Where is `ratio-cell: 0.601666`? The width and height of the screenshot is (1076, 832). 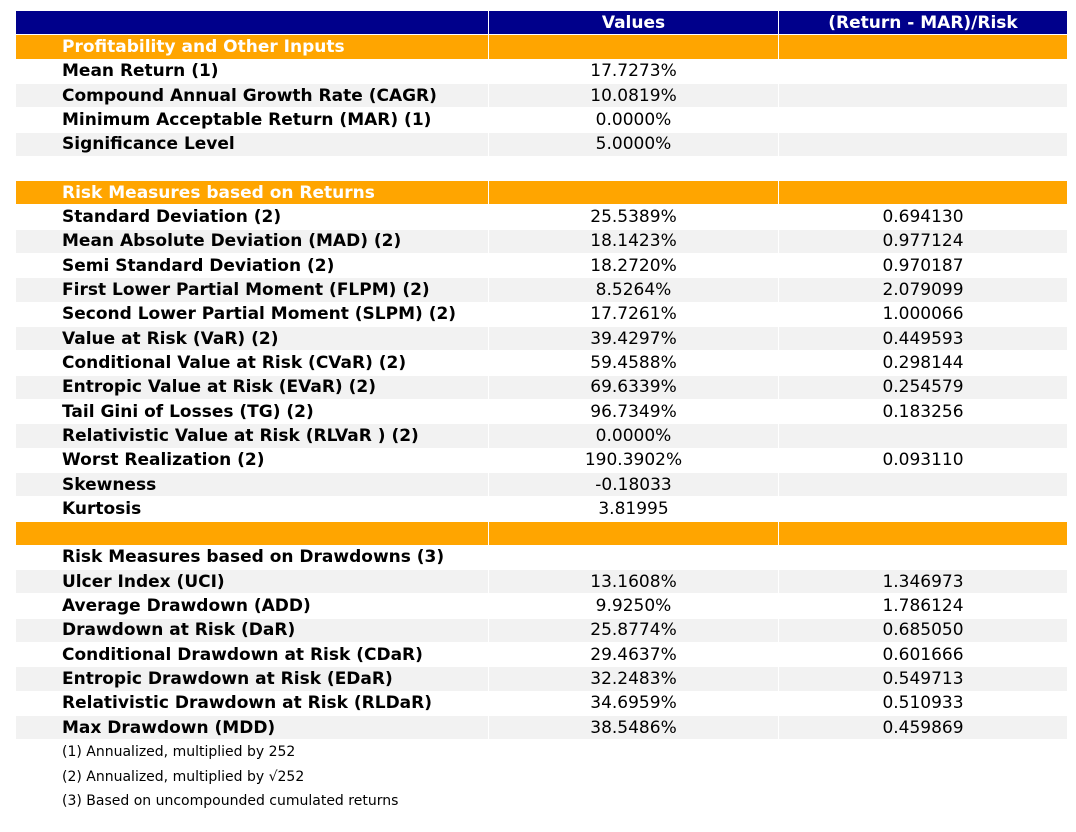
ratio-cell: 0.601666 is located at coordinates (923, 655).